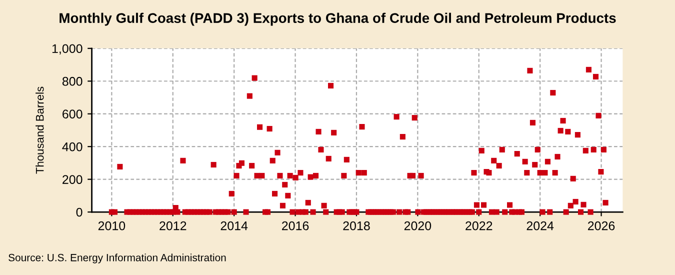 The image size is (675, 275). Describe the element at coordinates (338, 19) in the screenshot. I see `chart-title: Monthly Gulf Coast (PADD 3) Exports to Ghana of Crude Oil and Petroleum Products` at that location.